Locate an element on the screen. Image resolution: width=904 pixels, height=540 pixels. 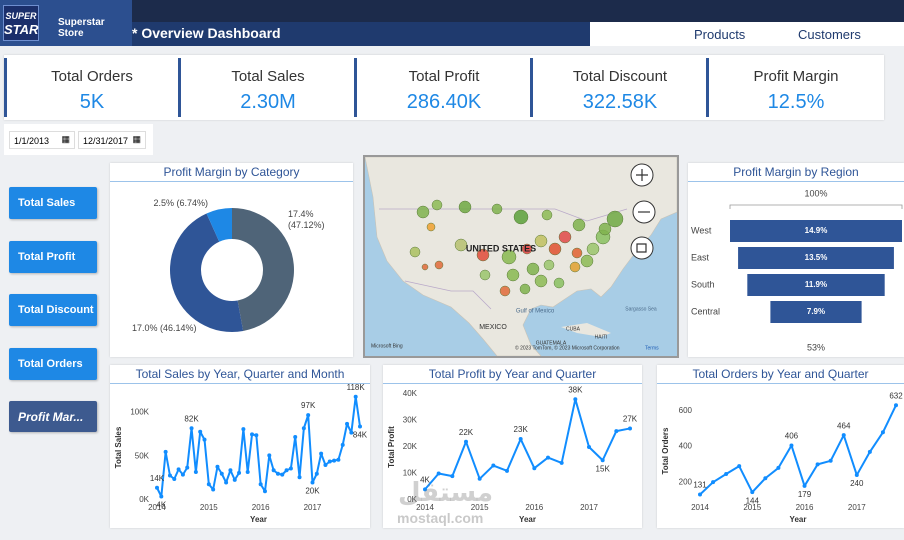
data-label: 17.0% (46.14%) is located at coordinates (164, 328).